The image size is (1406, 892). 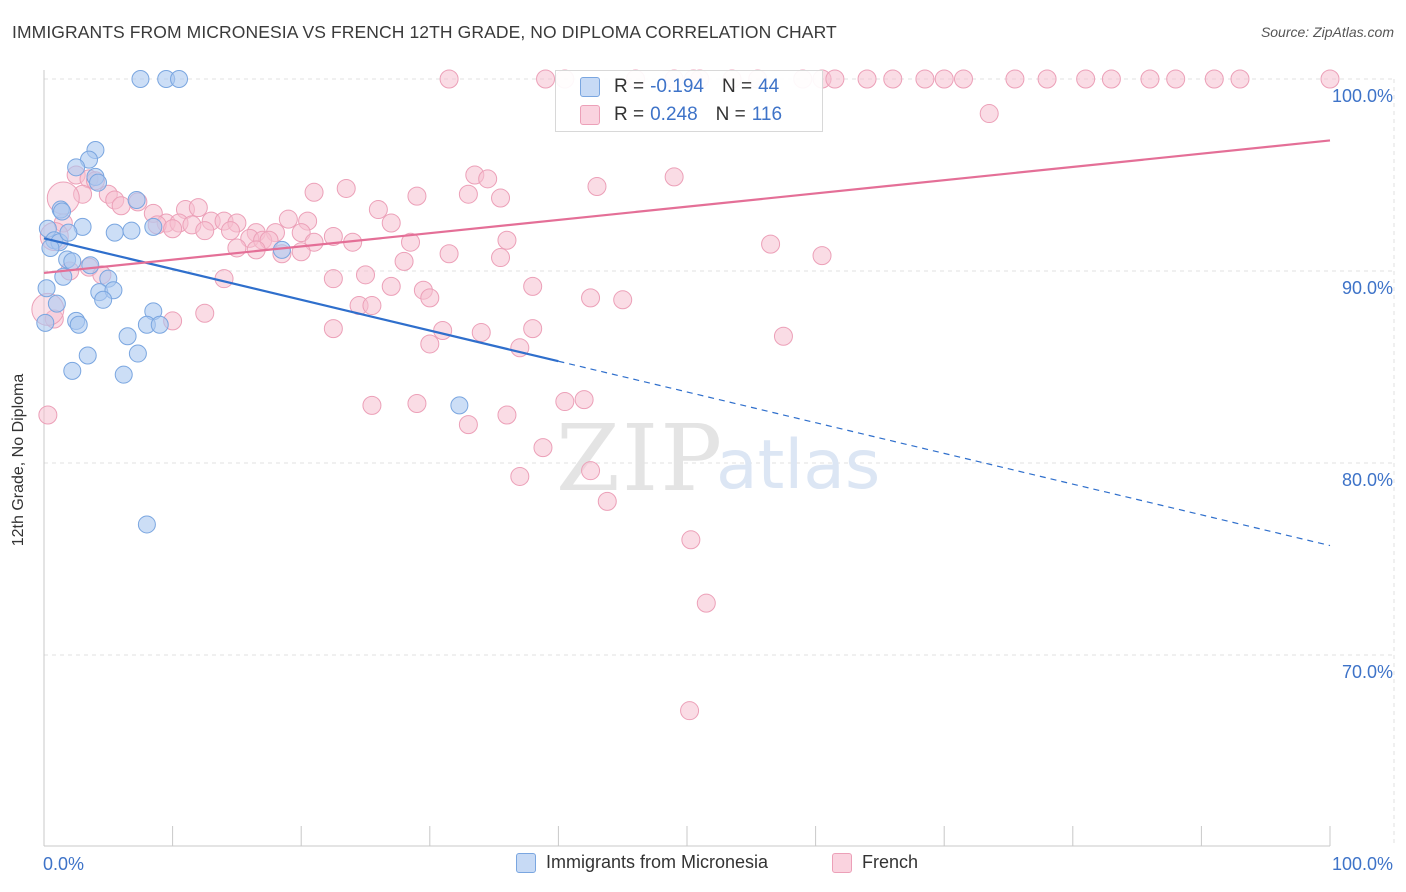 What do you see at coordinates (1362, 96) in the screenshot?
I see `y-tick-label: 100.0%` at bounding box center [1362, 96].